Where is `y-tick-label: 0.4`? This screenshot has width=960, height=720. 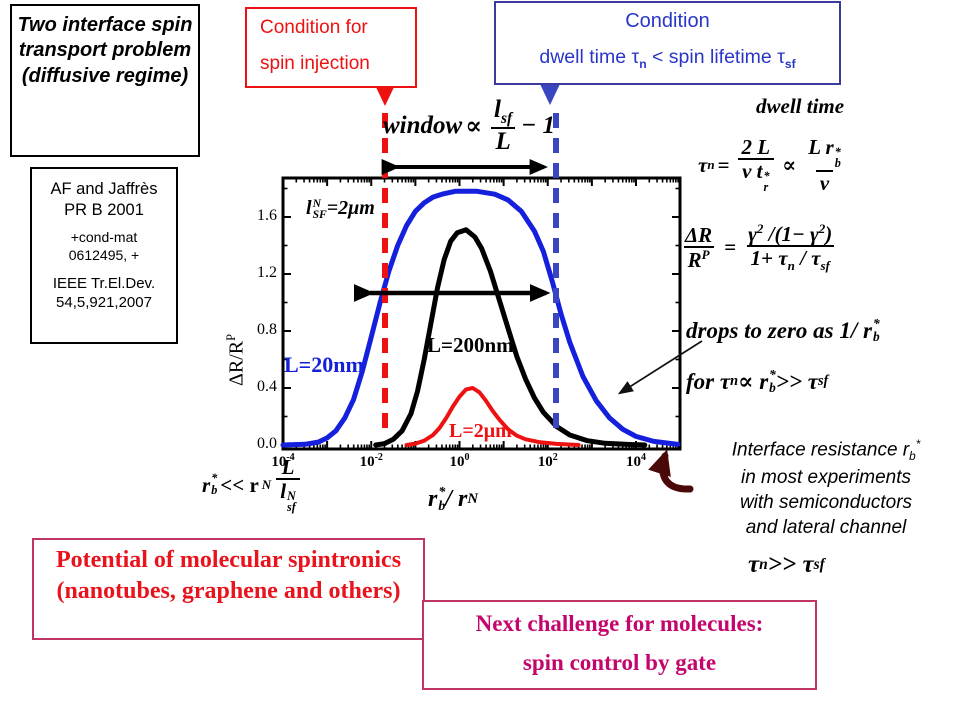 y-tick-label: 0.4 is located at coordinates (267, 386).